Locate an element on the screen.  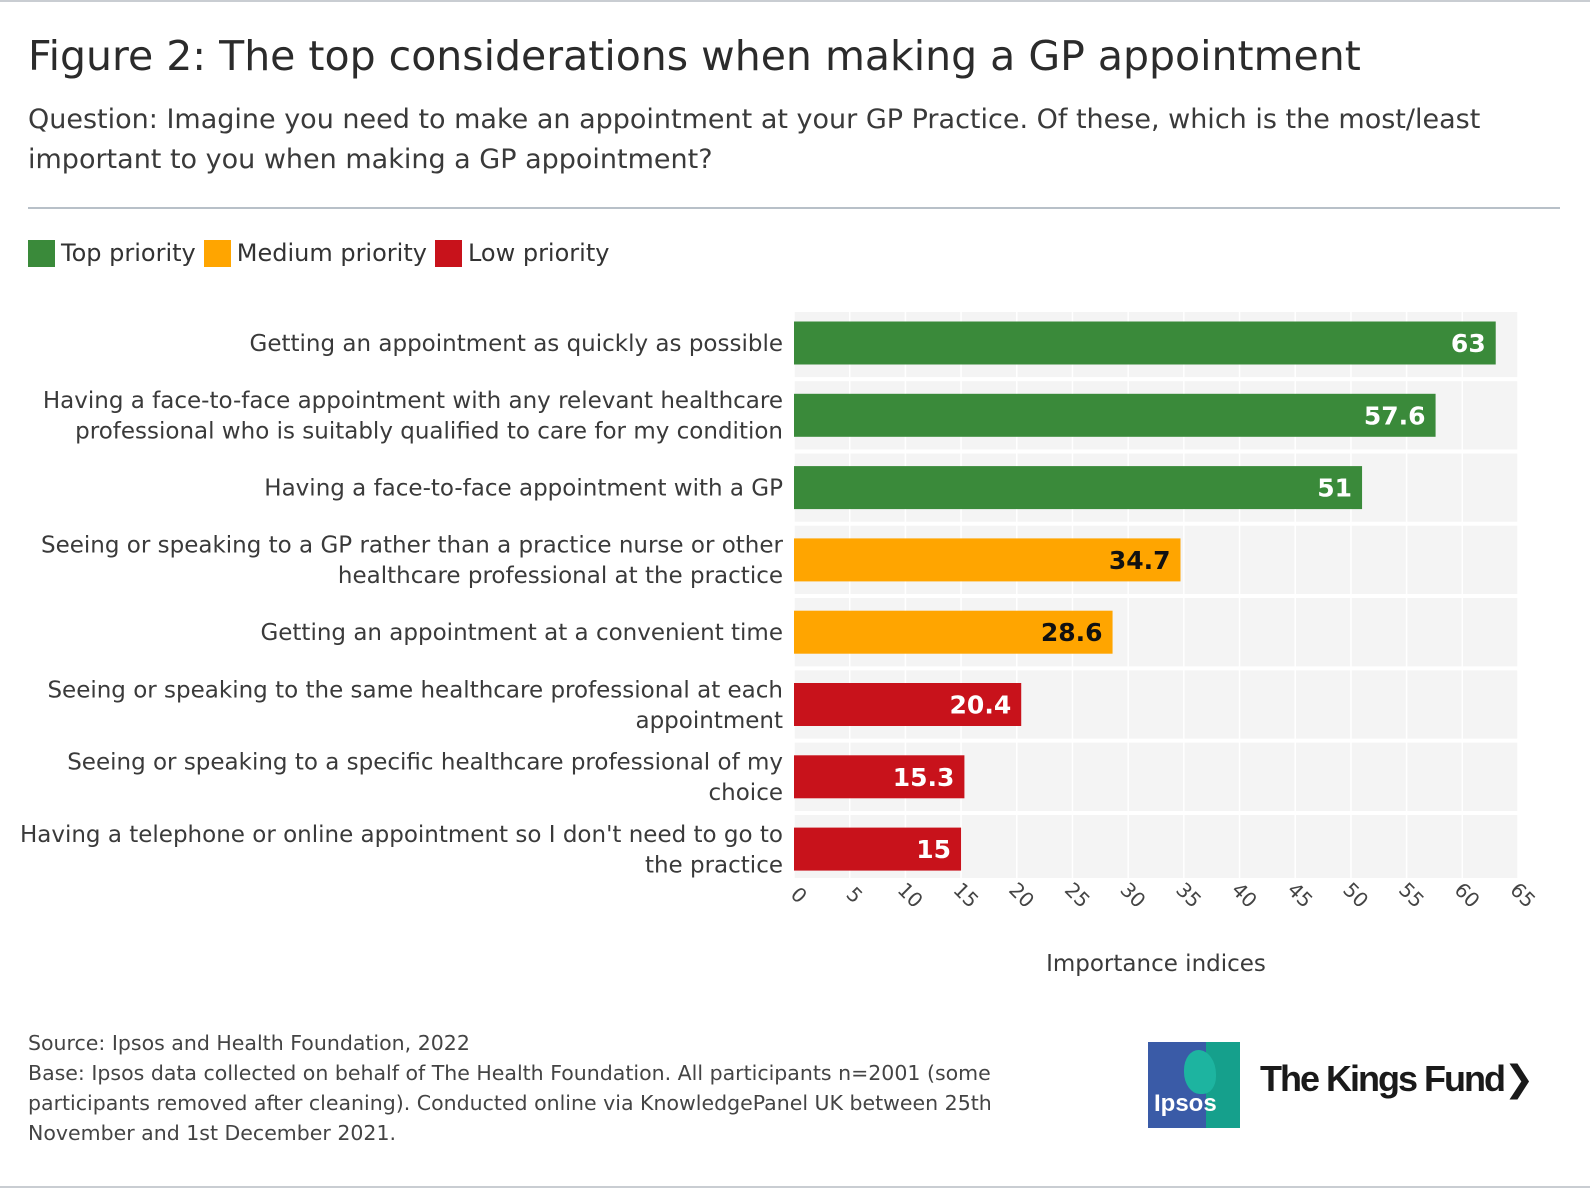
legend-item-top: Top priority is located at coordinates (112, 253).